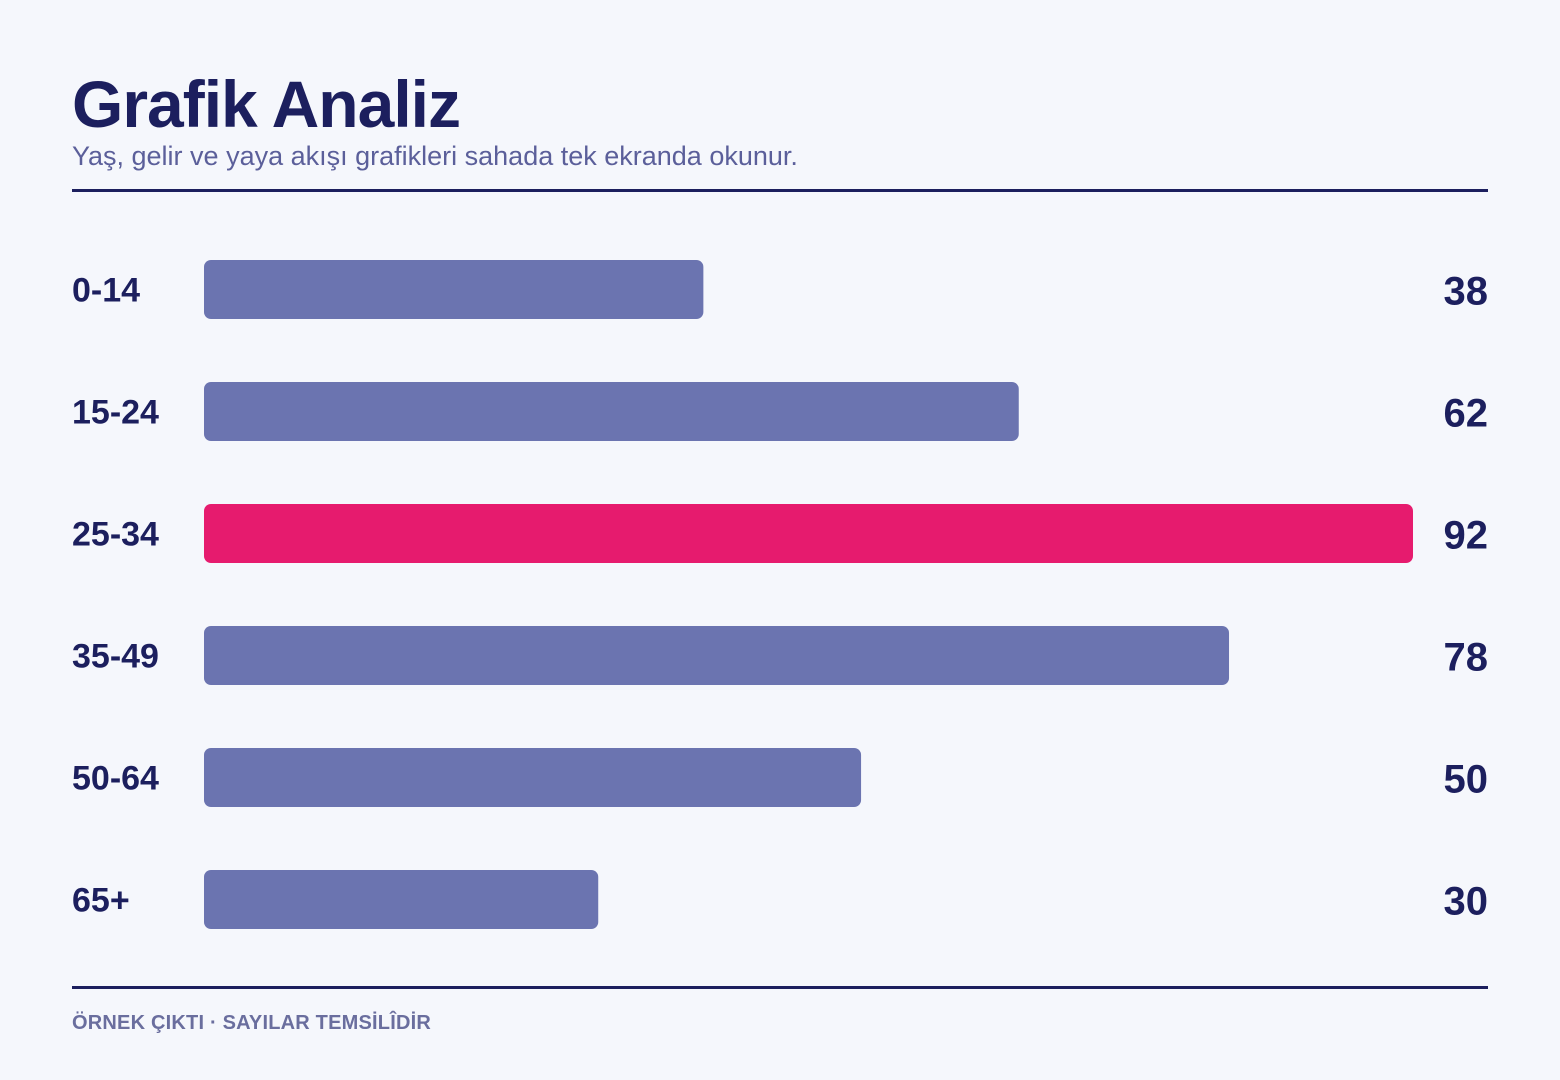 Image resolution: width=1560 pixels, height=1080 pixels. What do you see at coordinates (115, 779) in the screenshot?
I see `category-label-50-64: 50-64` at bounding box center [115, 779].